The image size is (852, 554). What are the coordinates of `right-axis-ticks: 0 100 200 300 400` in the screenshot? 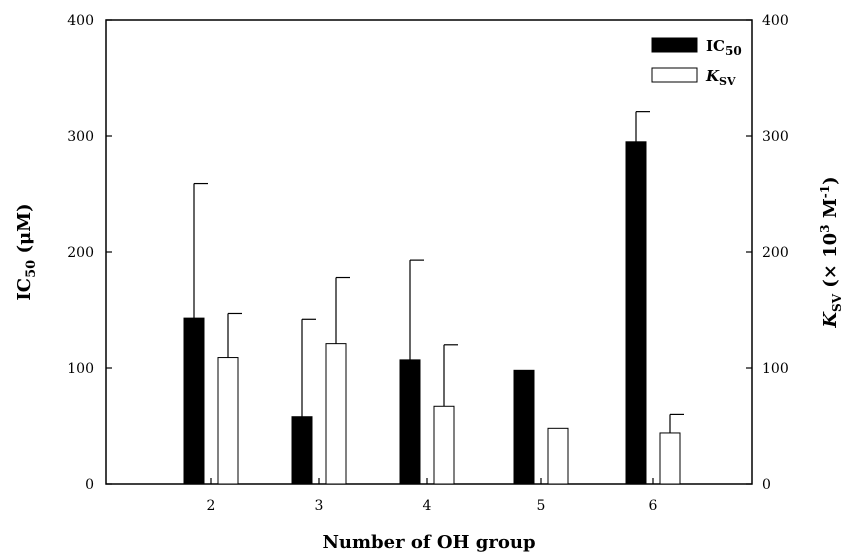 It's located at (767, 253).